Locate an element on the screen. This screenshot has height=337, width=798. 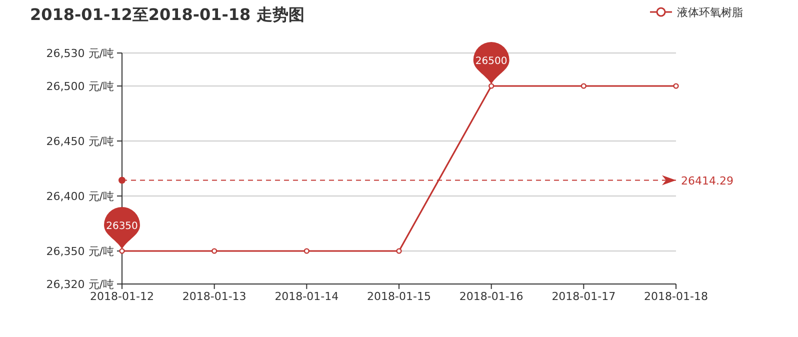
ref-line-label: 26414.29 is located at coordinates (707, 181).